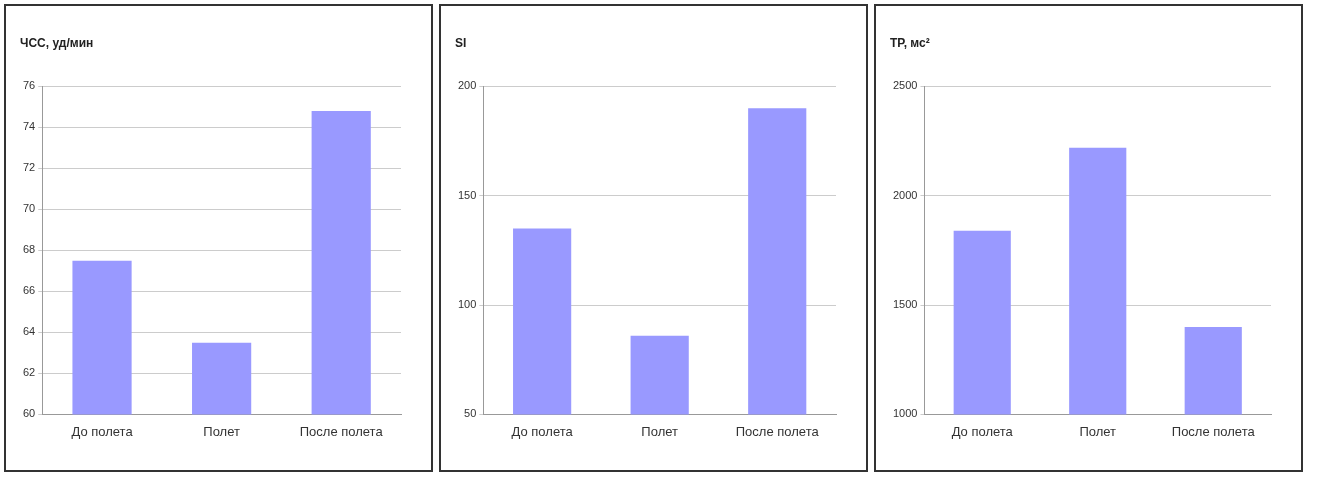 This screenshot has height=480, width=1319. Describe the element at coordinates (467, 304) in the screenshot. I see `y-tick-label: 100` at that location.